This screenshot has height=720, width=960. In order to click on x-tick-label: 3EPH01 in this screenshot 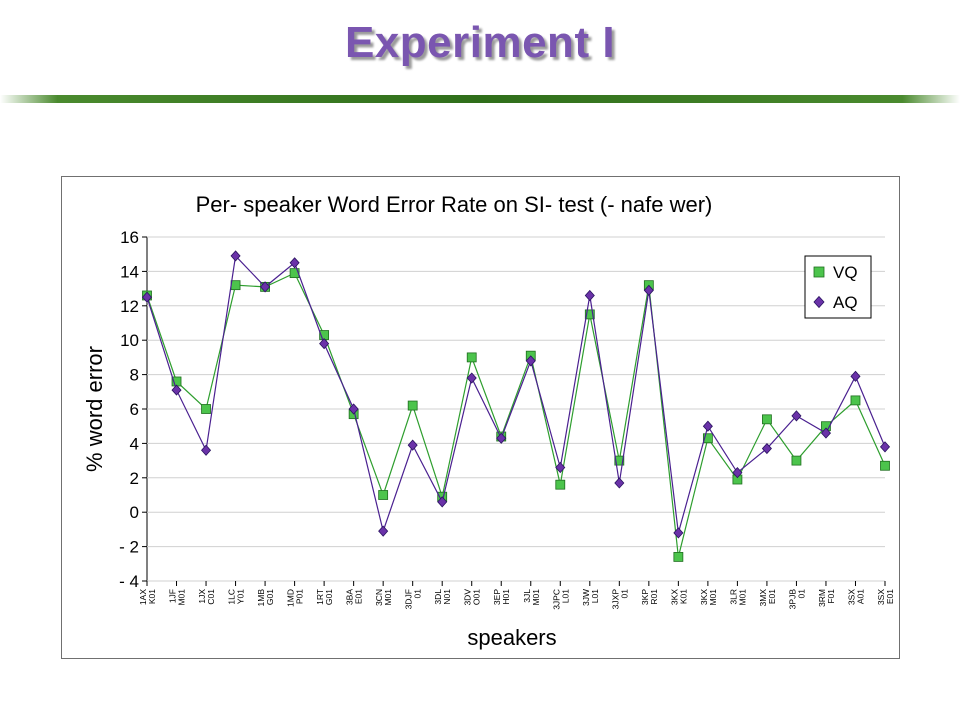, I will do `click(501, 597)`.